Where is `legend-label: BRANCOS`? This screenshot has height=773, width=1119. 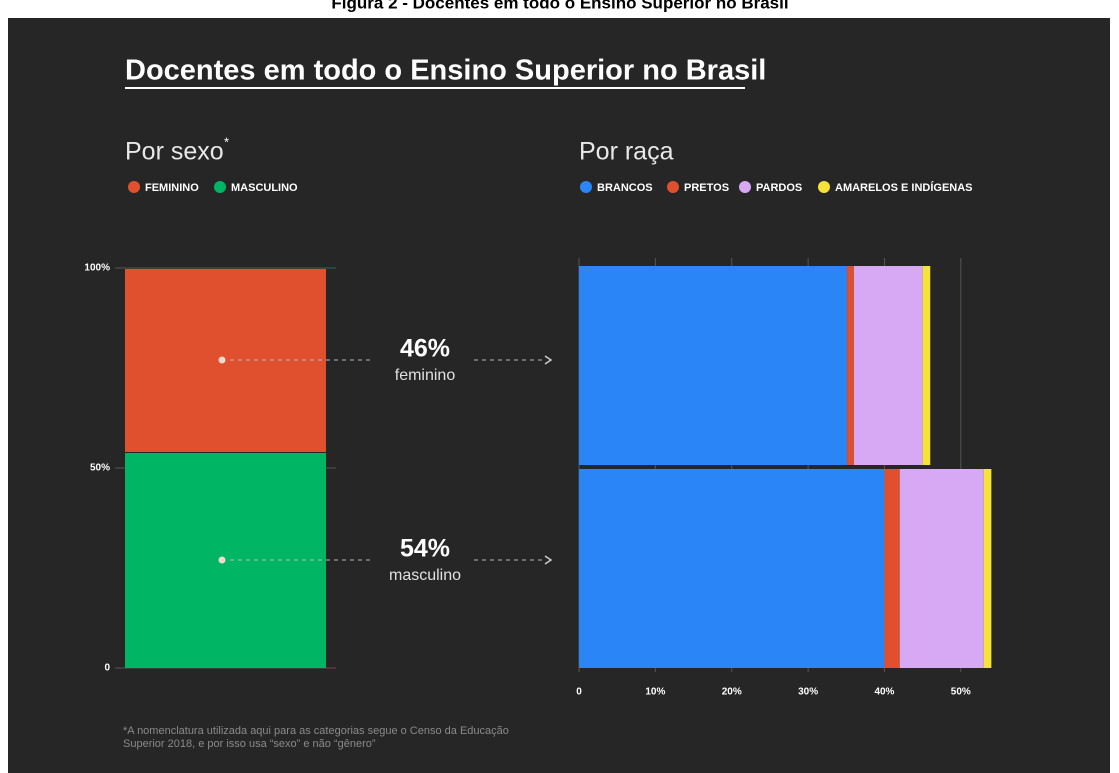
legend-label: BRANCOS is located at coordinates (625, 188).